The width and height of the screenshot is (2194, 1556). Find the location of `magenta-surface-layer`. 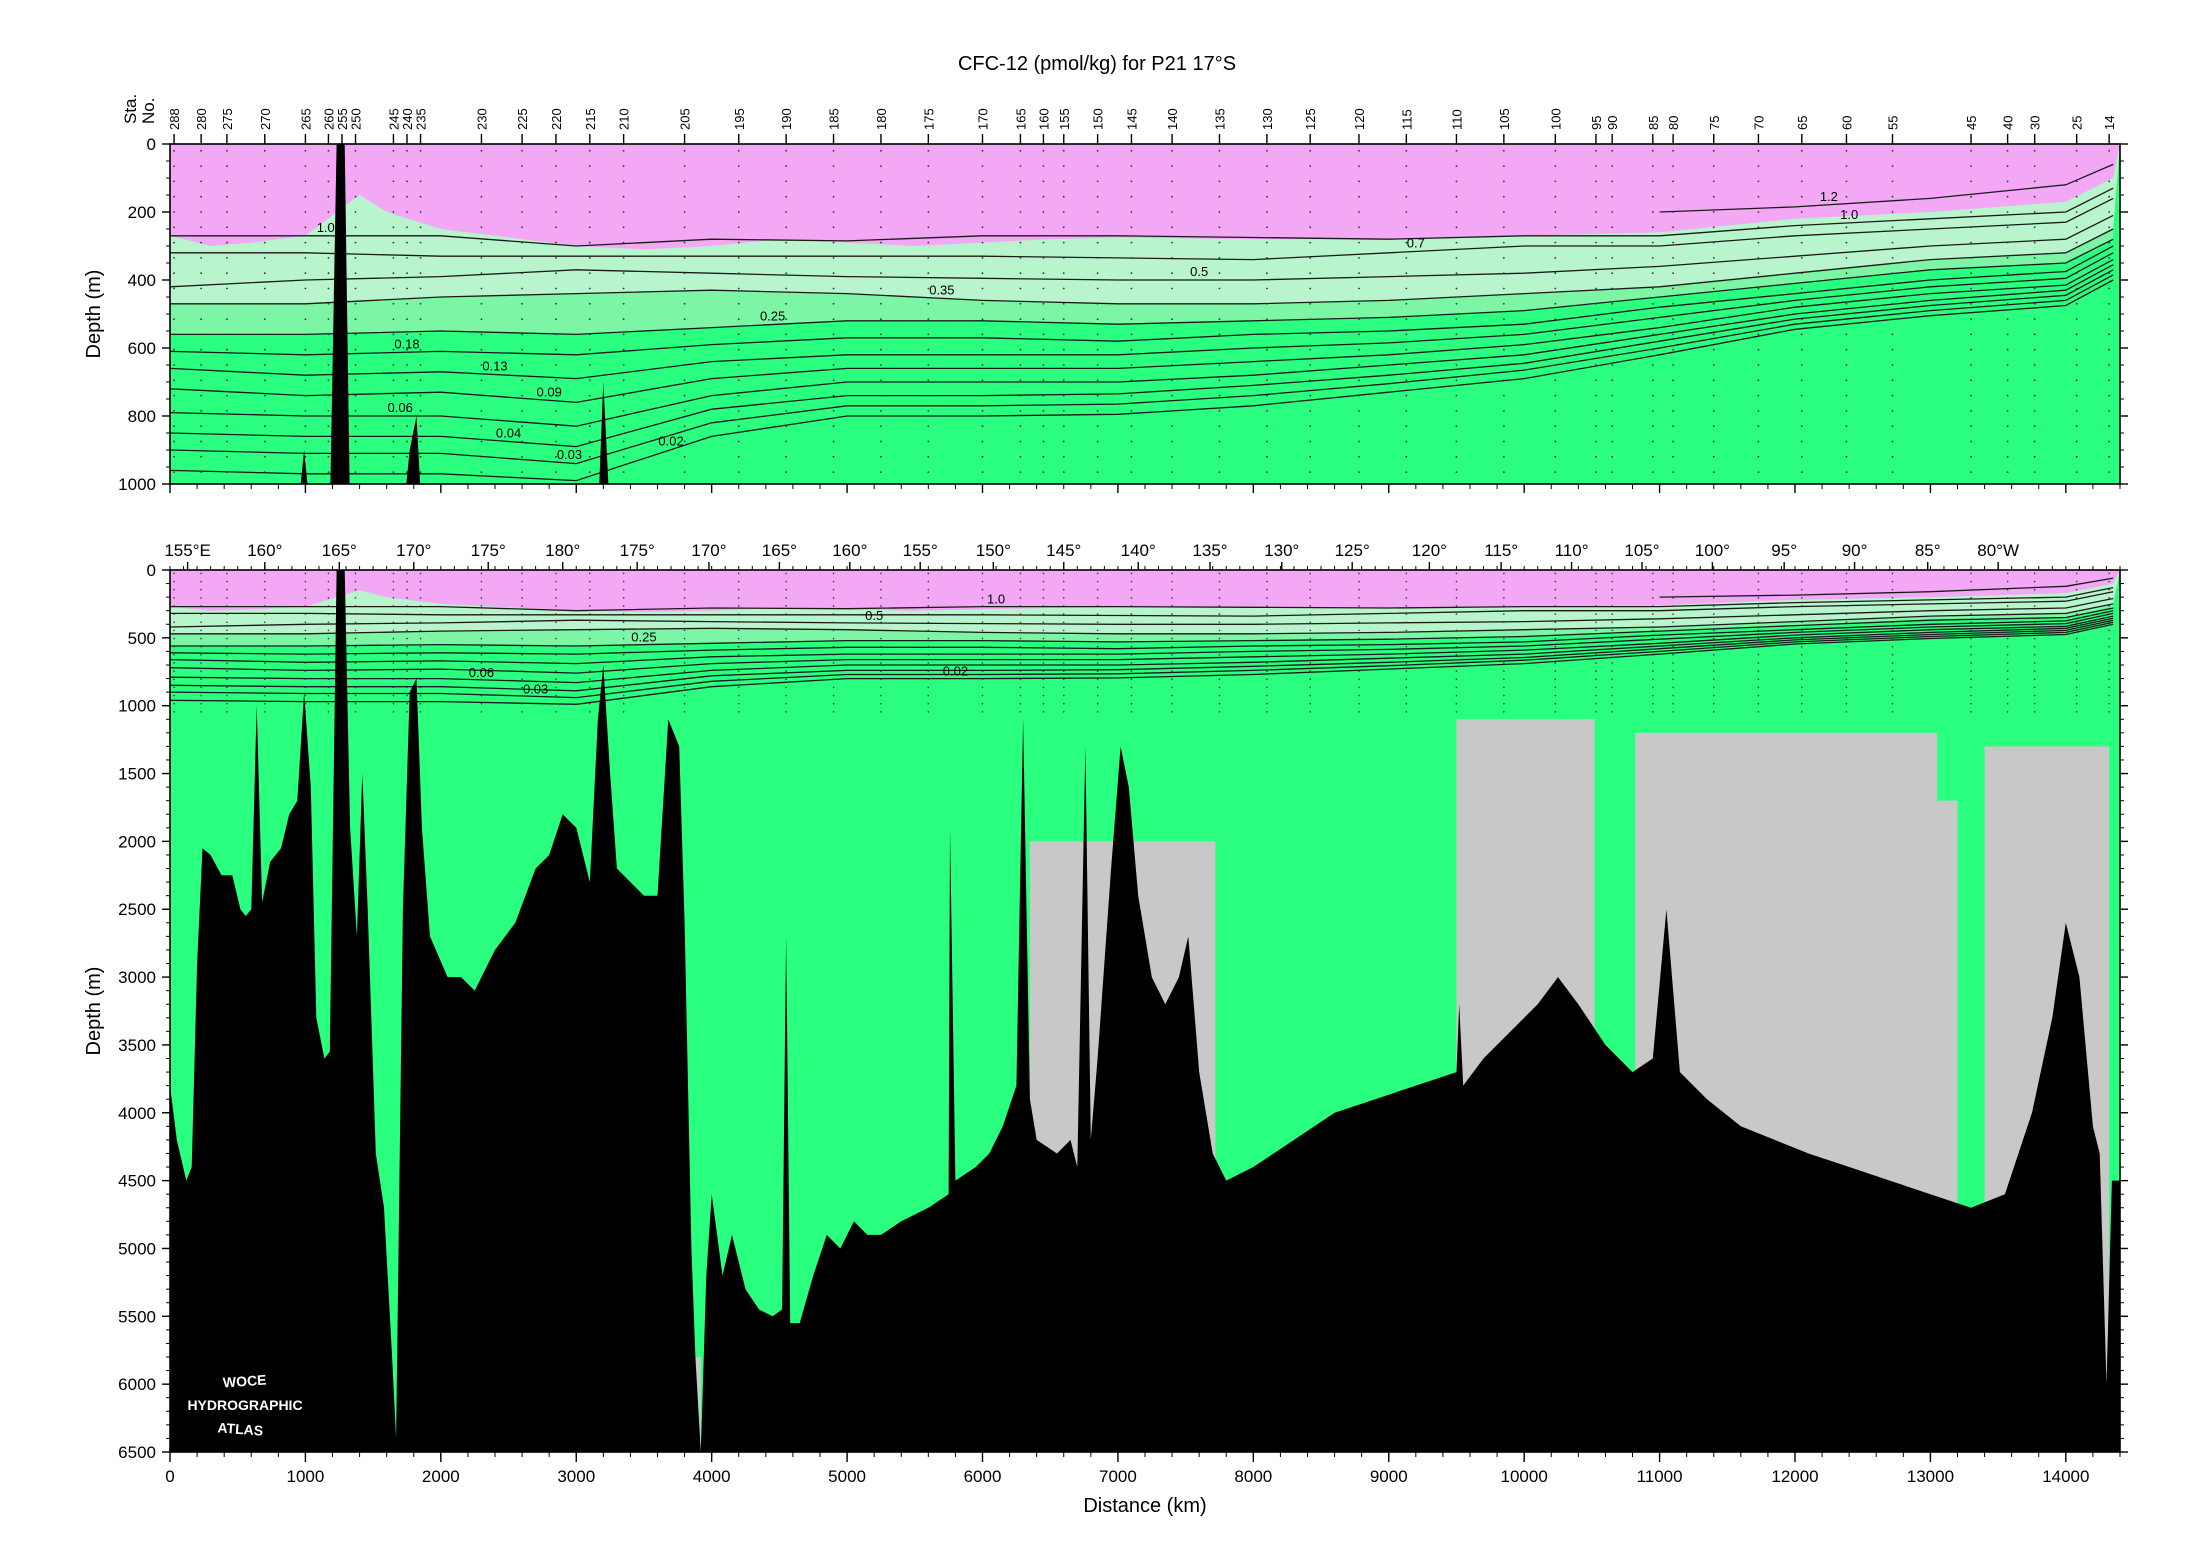

magenta-surface-layer is located at coordinates (1145, 197).